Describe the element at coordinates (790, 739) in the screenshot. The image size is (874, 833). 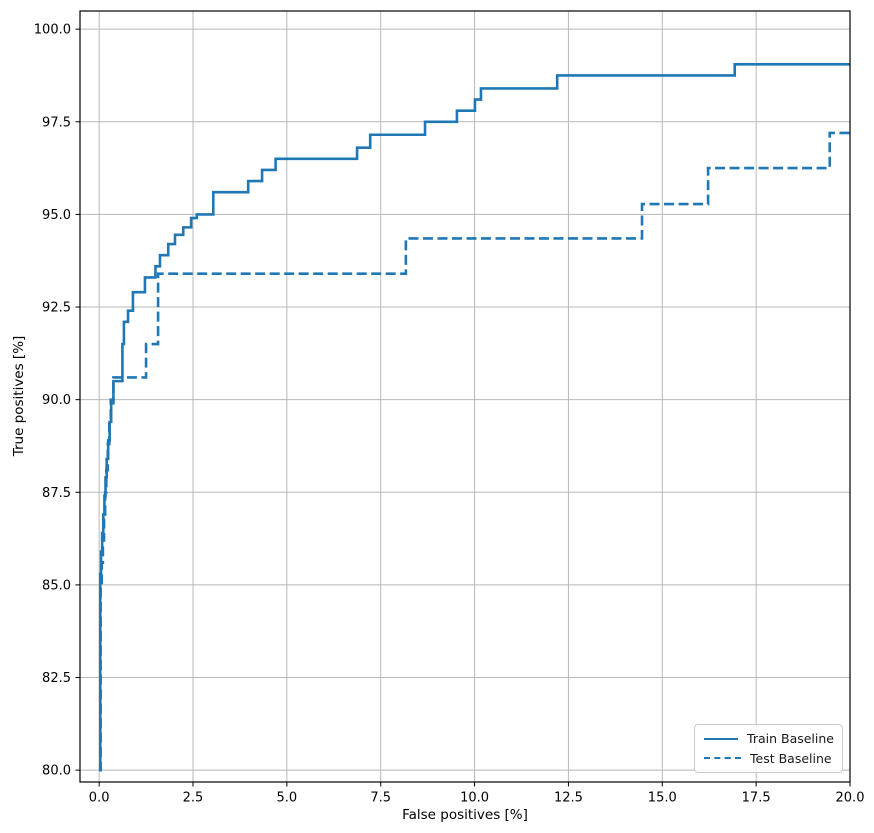
I see `legend-label-train: Train Baseline` at that location.